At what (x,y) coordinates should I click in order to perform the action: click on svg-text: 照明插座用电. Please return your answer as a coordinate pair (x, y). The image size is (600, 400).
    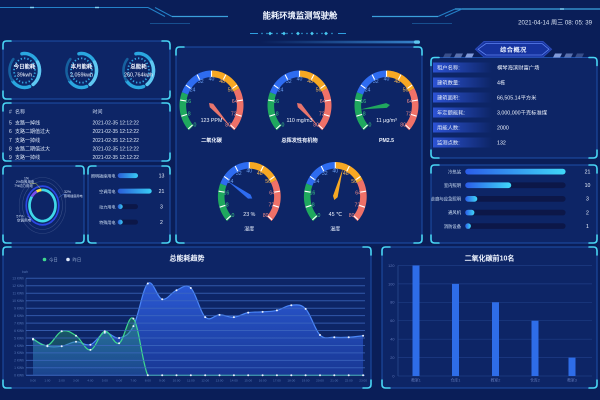
    Looking at the image, I should click on (73, 195).